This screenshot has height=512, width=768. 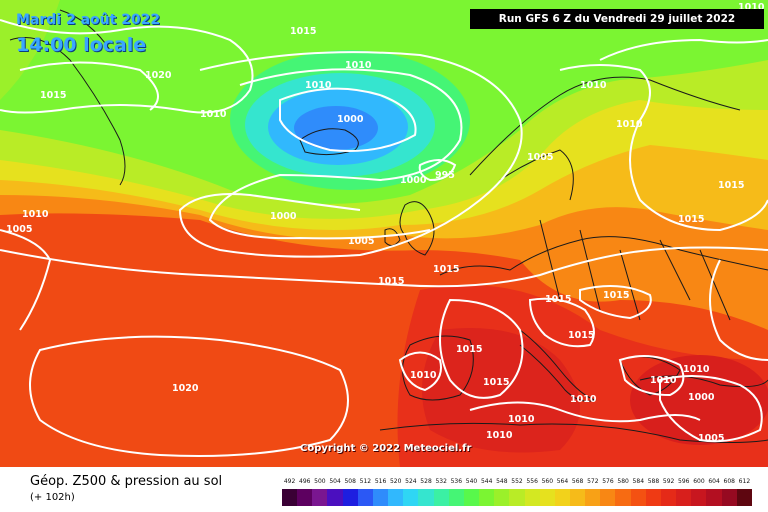 What do you see at coordinates (445, 175) in the screenshot?
I see `isobar-label: 995` at bounding box center [445, 175].